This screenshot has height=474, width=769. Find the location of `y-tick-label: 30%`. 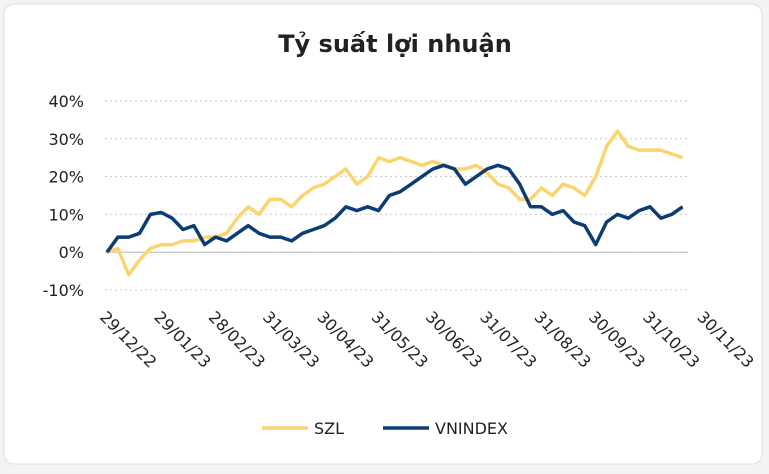

y-tick-label: 30% is located at coordinates (66, 139).